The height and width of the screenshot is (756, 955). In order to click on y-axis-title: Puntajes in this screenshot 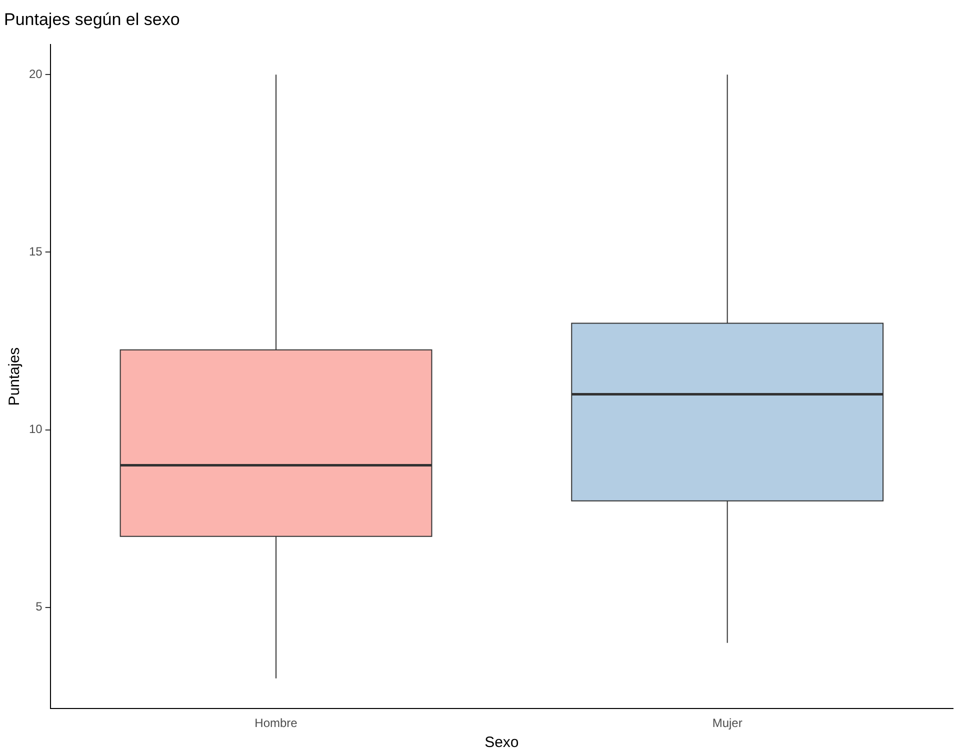, I will do `click(15, 376)`.